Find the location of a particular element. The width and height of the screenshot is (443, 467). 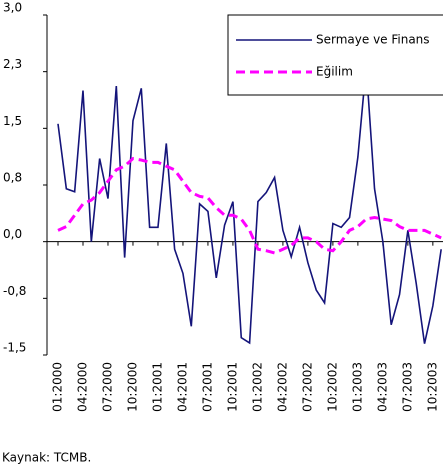

legend-label: Eğilim is located at coordinates (334, 72).